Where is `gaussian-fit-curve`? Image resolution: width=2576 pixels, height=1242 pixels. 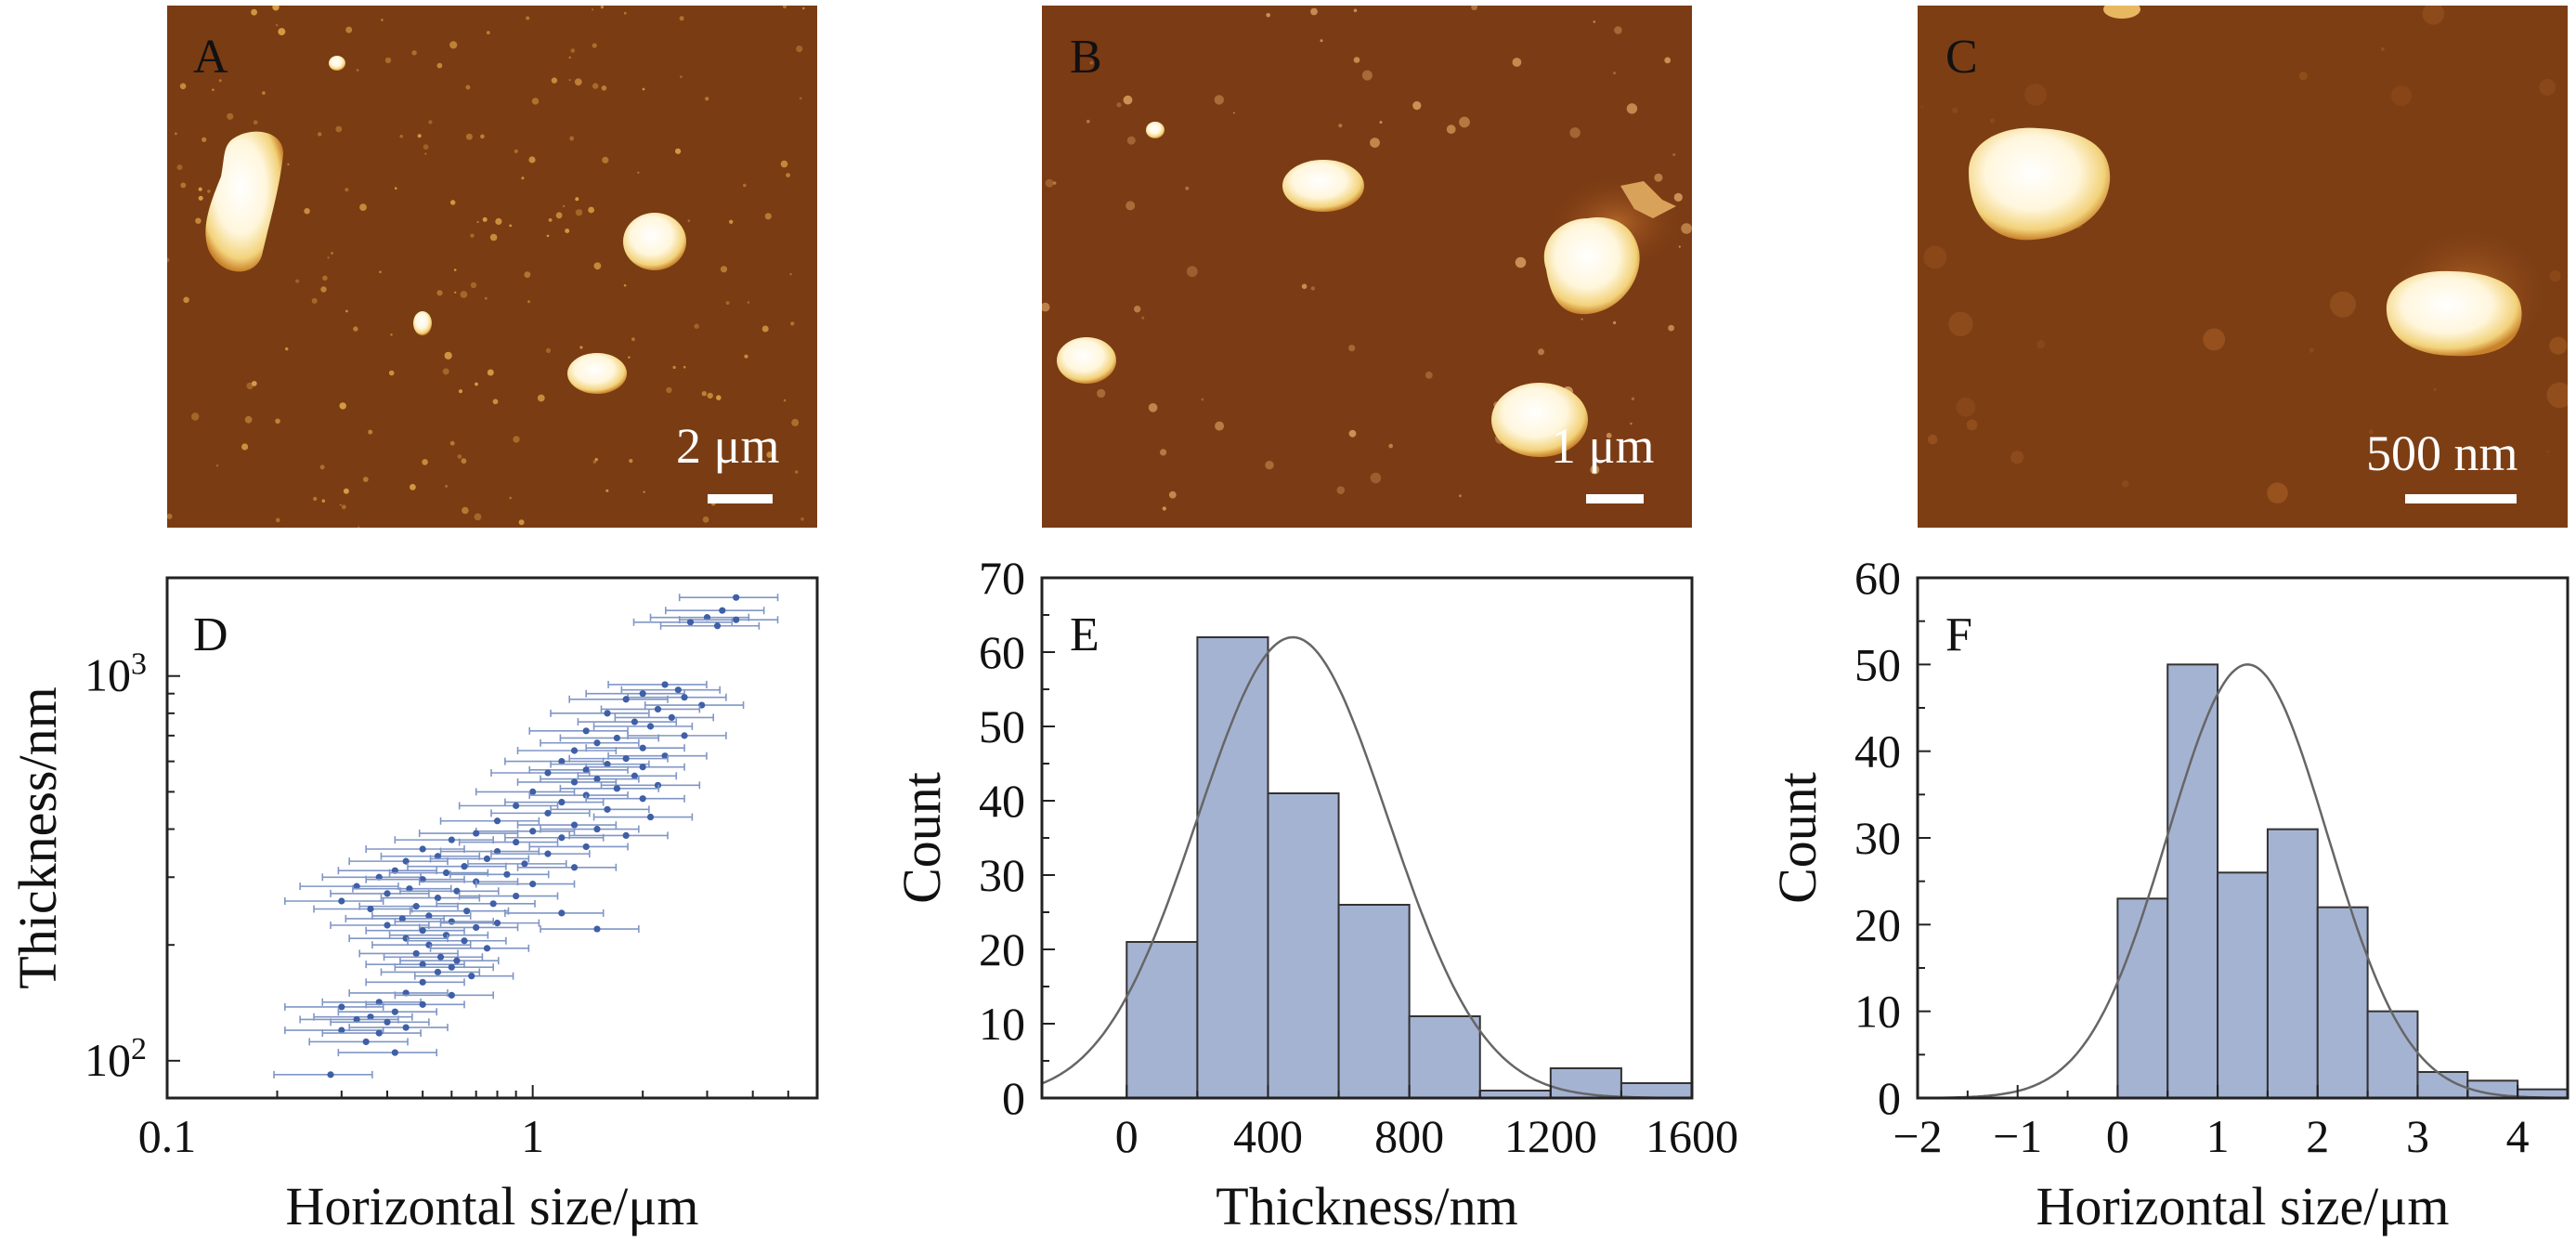
gaussian-fit-curve is located at coordinates (1366, 867).